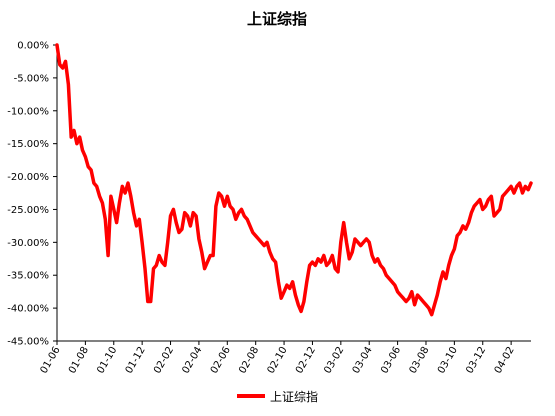 The width and height of the screenshot is (555, 416). Describe the element at coordinates (391, 360) in the screenshot. I see `x-tick-label: 03-06` at that location.